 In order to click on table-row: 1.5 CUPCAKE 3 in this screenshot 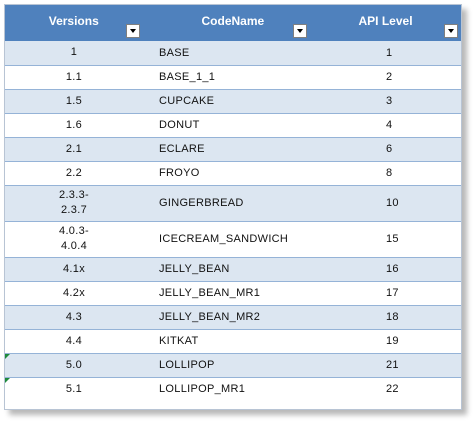, I will do `click(233, 100)`.